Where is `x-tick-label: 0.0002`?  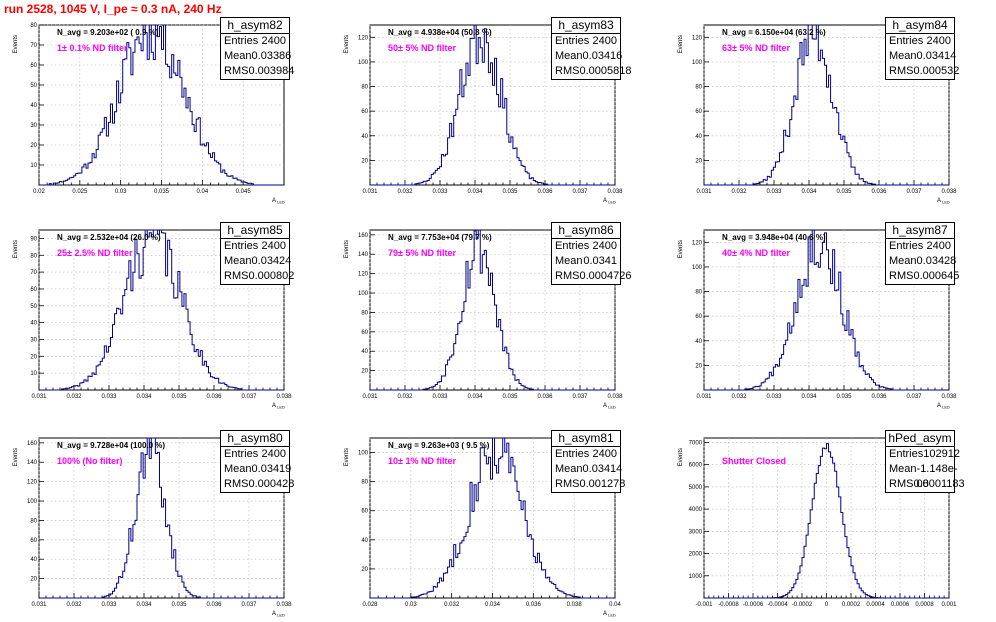 x-tick-label: 0.0002 is located at coordinates (851, 605).